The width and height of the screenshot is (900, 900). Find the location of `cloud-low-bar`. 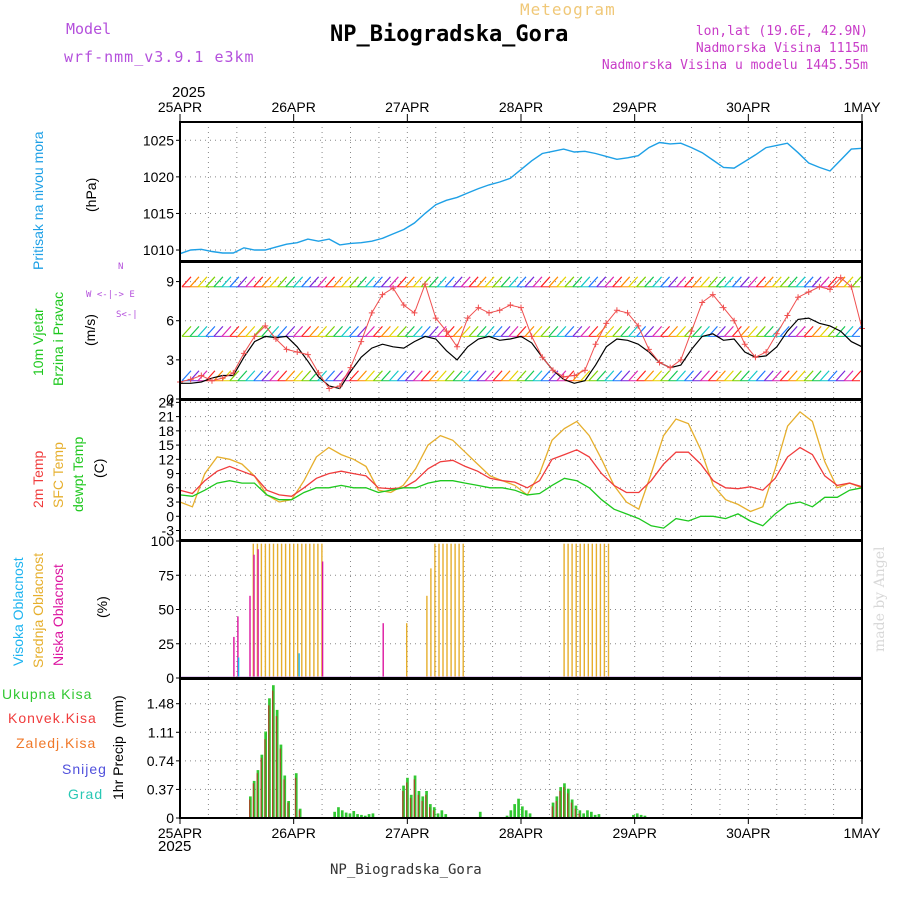

cloud-low-bar is located at coordinates (254, 616).